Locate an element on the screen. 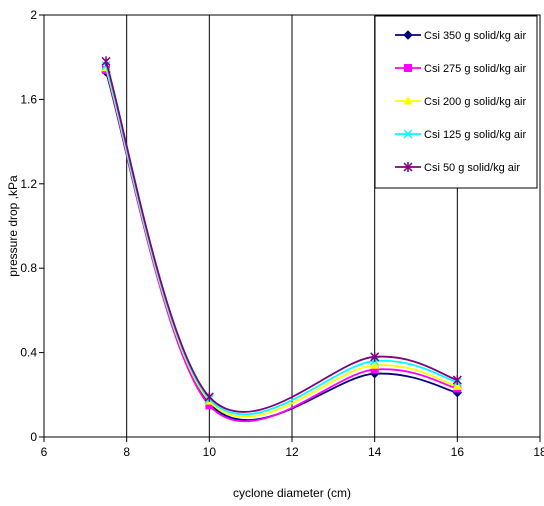  x-tick-label: 12 is located at coordinates (292, 452).